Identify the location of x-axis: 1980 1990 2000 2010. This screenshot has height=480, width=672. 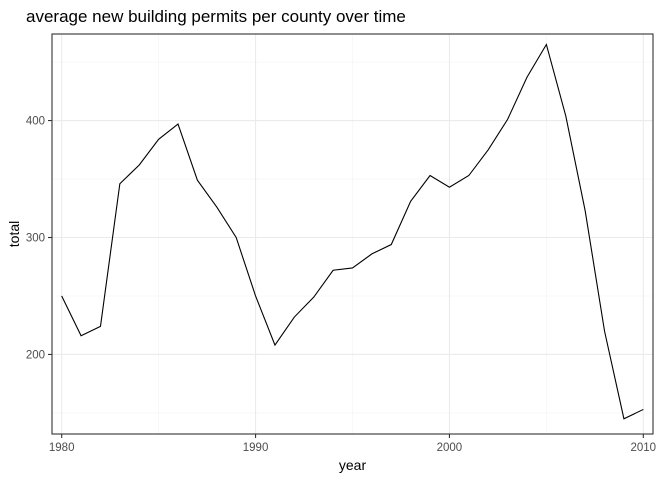
(352, 444).